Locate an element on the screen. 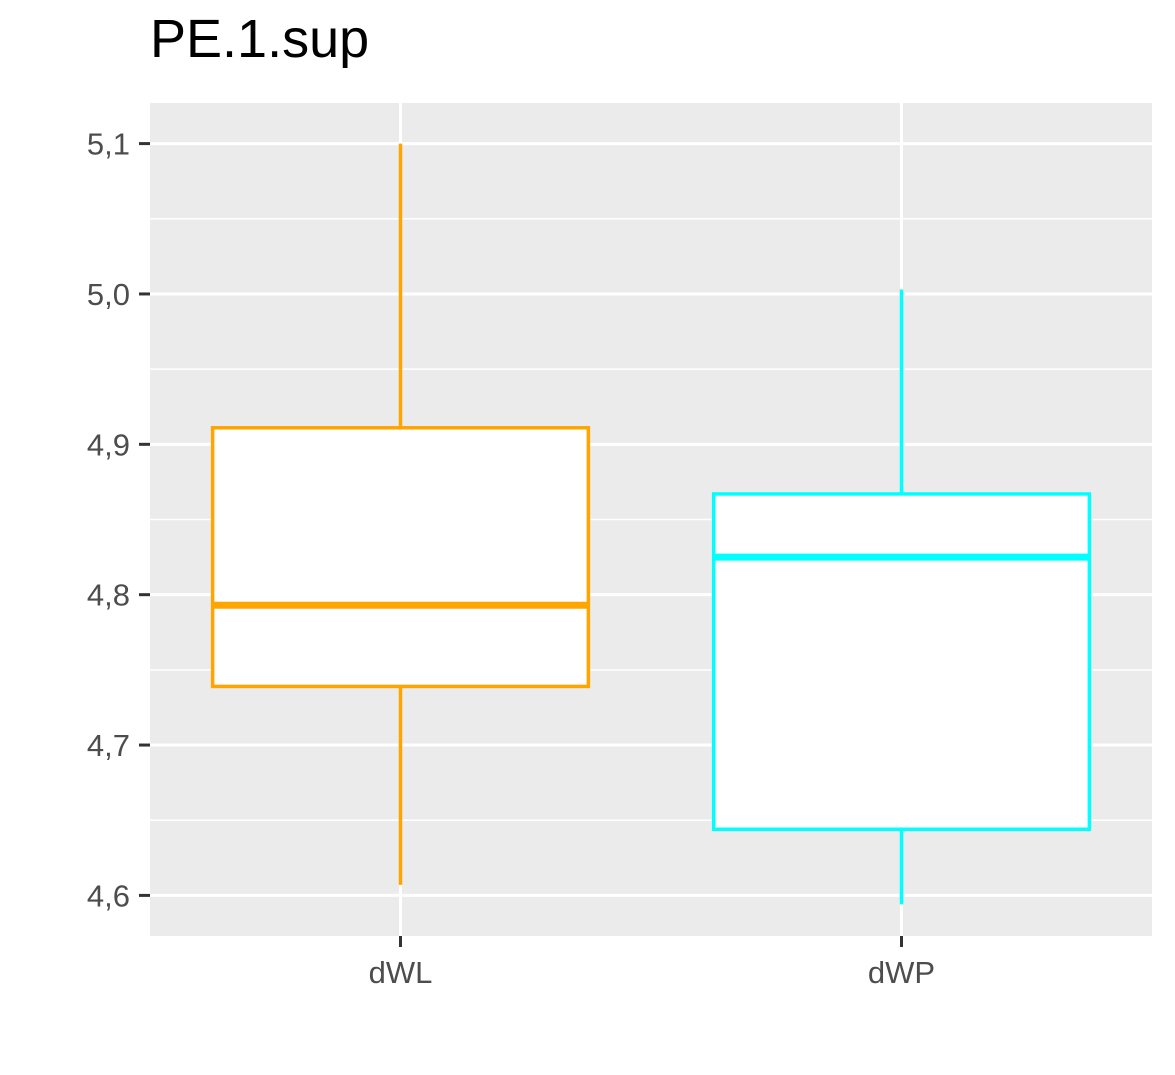 This screenshot has width=1175, height=1075. y-tick-label: 4,7 is located at coordinates (108, 745).